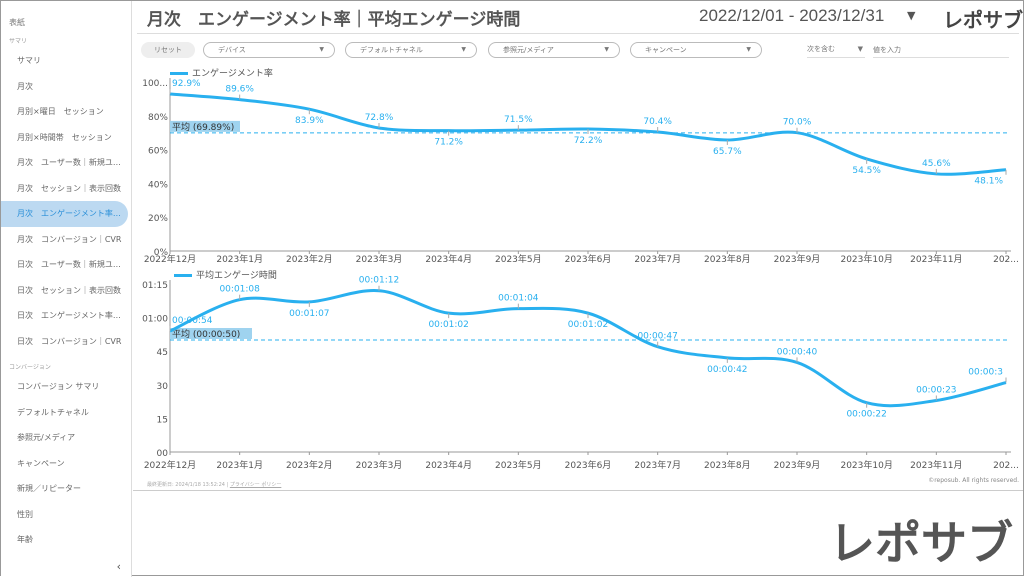 The image size is (1024, 577). What do you see at coordinates (578, 33) in the screenshot?
I see `divider` at bounding box center [578, 33].